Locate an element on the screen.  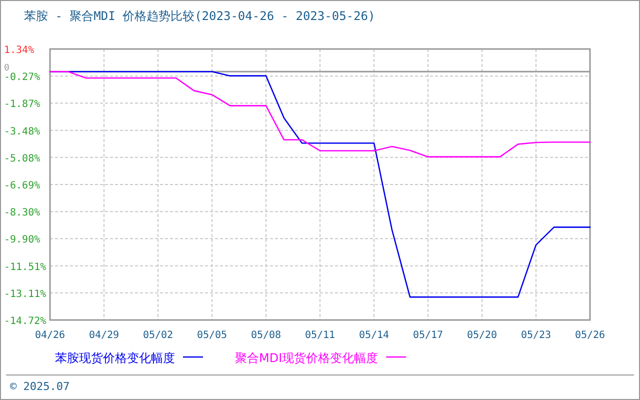
text: © 2025.07 is located at coordinates (40, 386).